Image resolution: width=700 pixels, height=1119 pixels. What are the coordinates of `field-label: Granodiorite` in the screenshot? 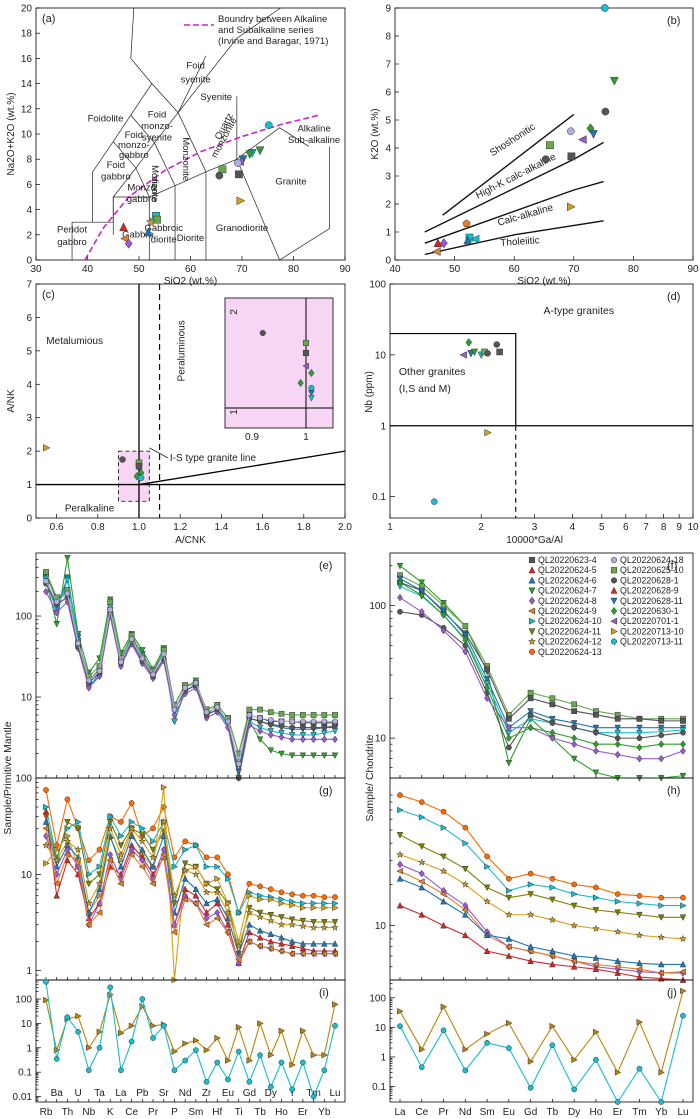 It's located at (242, 228).